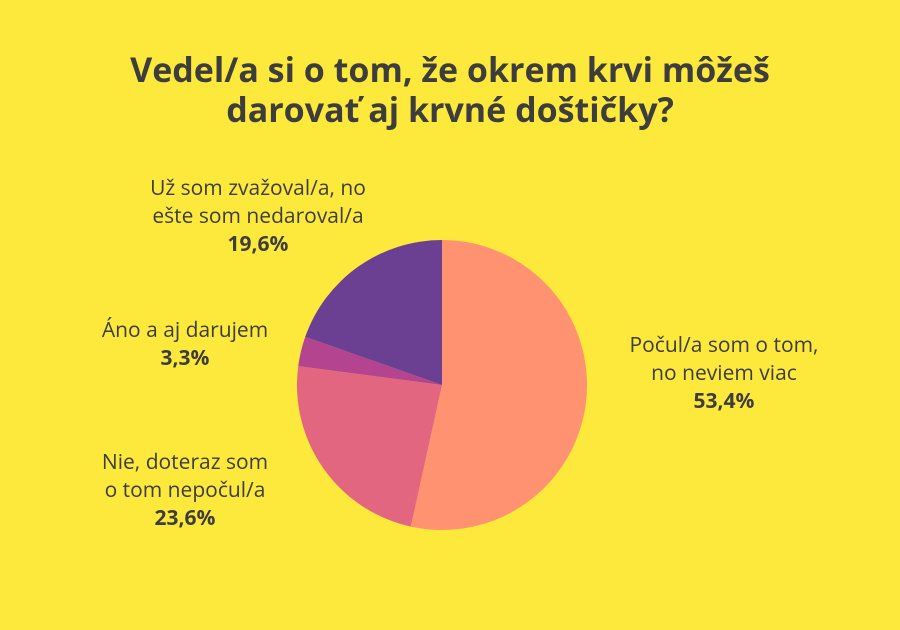 The image size is (900, 630). I want to click on slice-label: Áno a aj darujem, so click(185, 330).